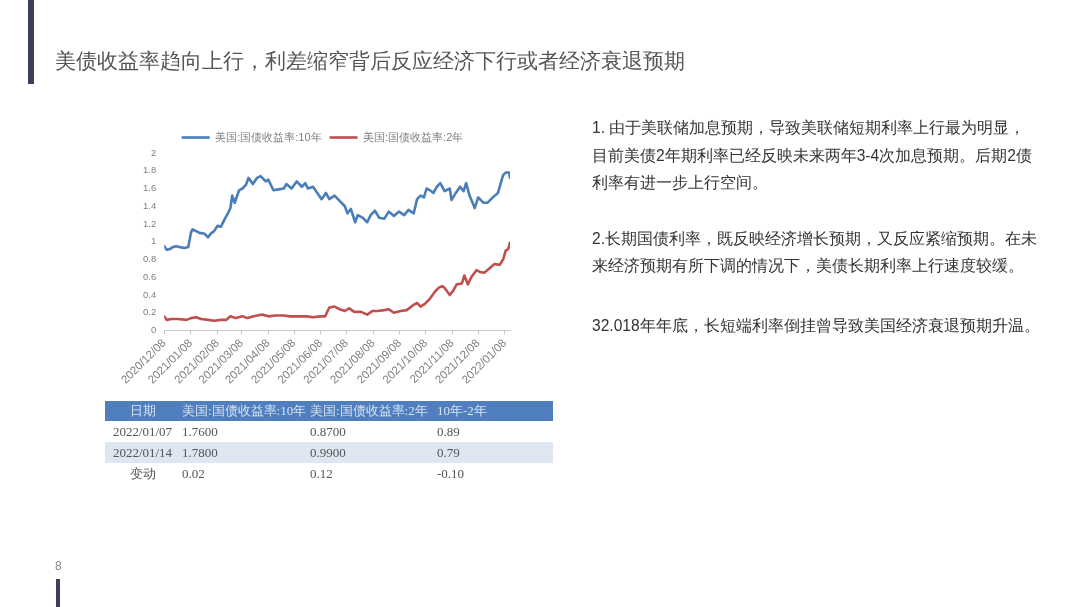 The image size is (1080, 607). What do you see at coordinates (244, 410) in the screenshot?
I see `text: 美国:国债收益率:10年` at bounding box center [244, 410].